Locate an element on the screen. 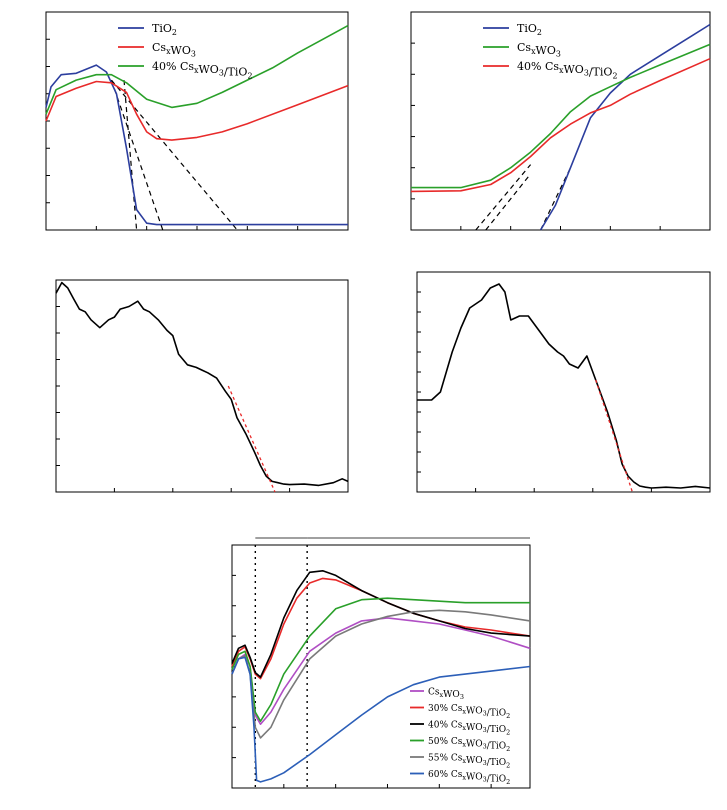 This screenshot has height=810, width=727. legend-label: 55% CsxWO3/TiO2 is located at coordinates (469, 762).